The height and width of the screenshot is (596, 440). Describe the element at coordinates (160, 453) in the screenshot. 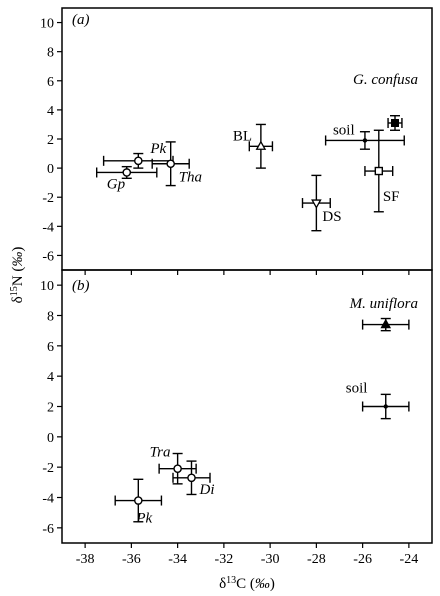

I see `point-label: Tra` at that location.